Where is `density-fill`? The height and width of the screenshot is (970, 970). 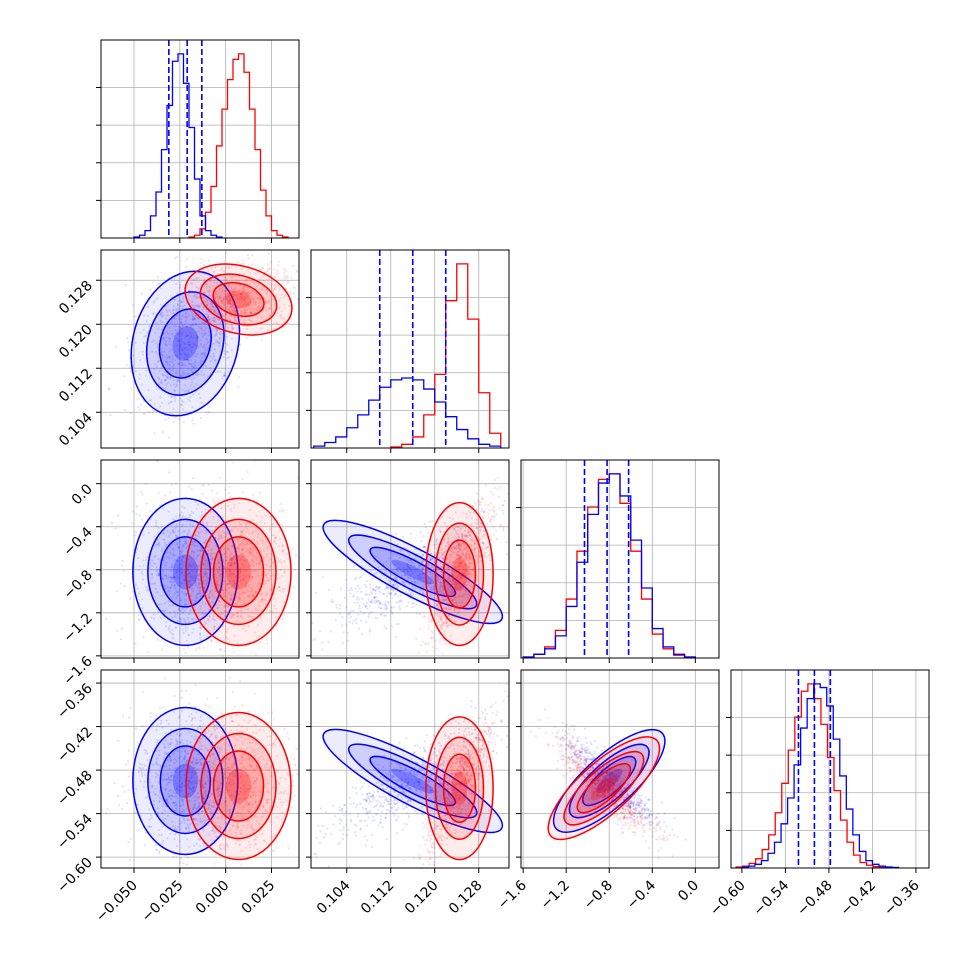 density-fill is located at coordinates (413, 572).